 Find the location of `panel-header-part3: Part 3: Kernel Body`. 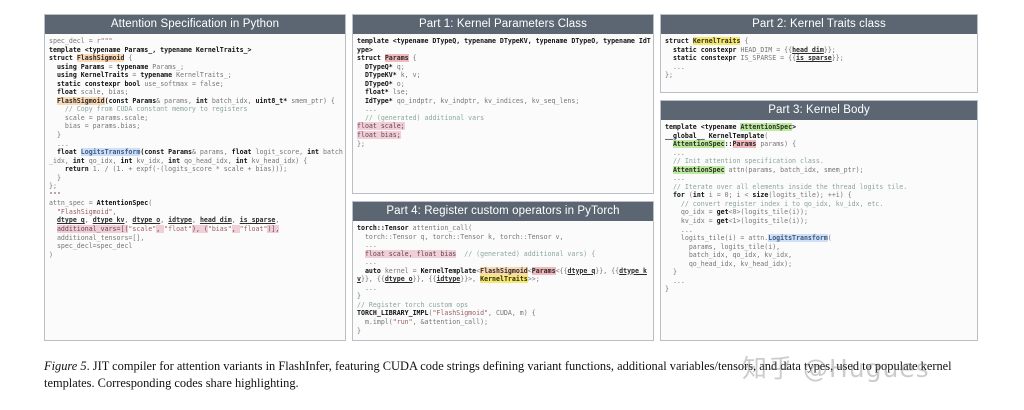

panel-header-part3: Part 3: Kernel Body is located at coordinates (819, 110).